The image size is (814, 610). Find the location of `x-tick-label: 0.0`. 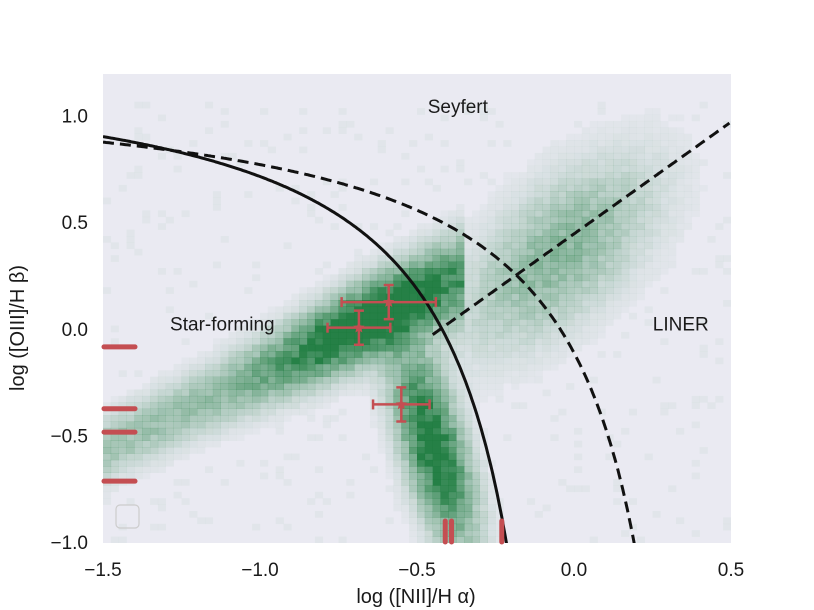

x-tick-label: 0.0 is located at coordinates (574, 570).